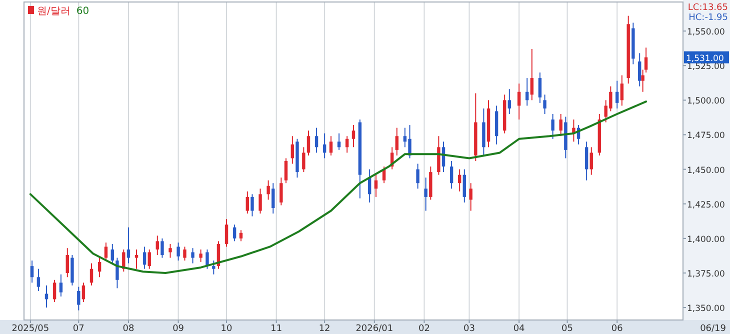 The width and height of the screenshot is (730, 334). I want to click on y-tick-label: 1,375.00, so click(706, 274).